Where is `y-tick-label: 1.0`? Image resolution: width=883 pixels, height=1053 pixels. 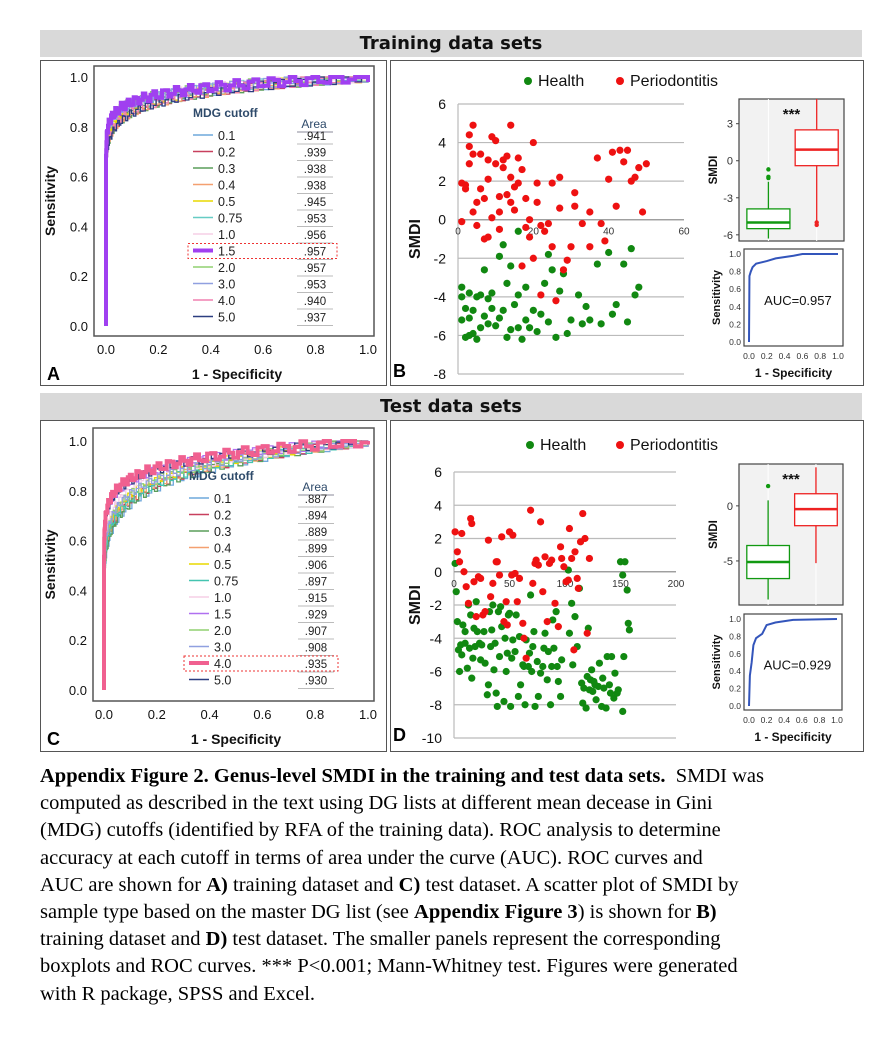
y-tick-label: 1.0 is located at coordinates (79, 77).